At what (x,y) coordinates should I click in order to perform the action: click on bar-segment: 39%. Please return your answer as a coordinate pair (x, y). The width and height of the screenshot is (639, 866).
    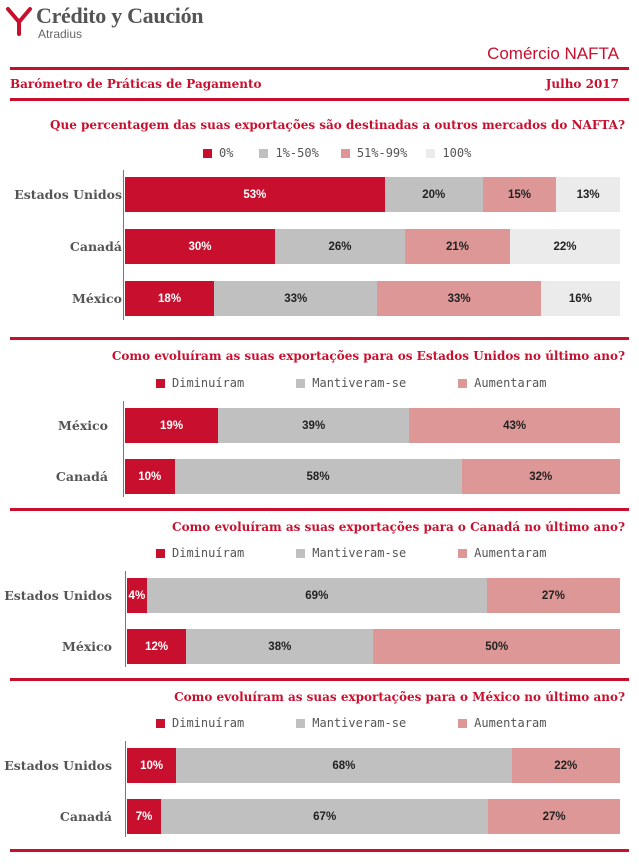
    Looking at the image, I should click on (314, 425).